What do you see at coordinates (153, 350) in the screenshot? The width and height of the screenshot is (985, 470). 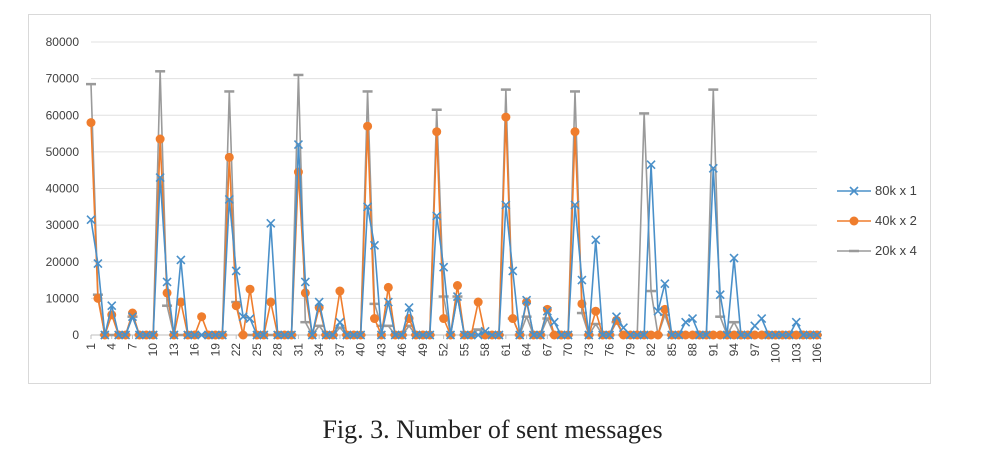 I see `x-tick-label: 10` at bounding box center [153, 350].